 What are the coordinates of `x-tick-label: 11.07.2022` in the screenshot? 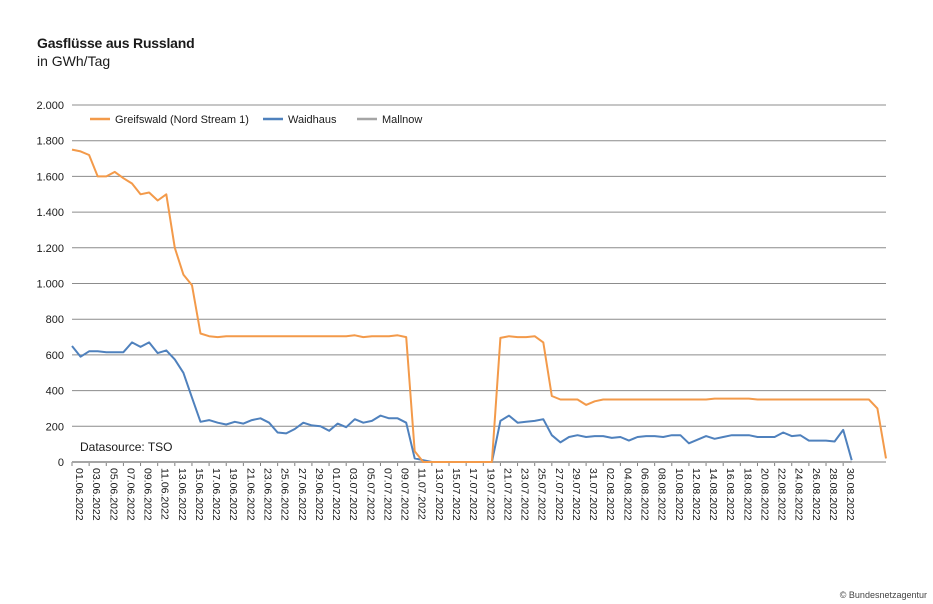 It's located at (422, 494).